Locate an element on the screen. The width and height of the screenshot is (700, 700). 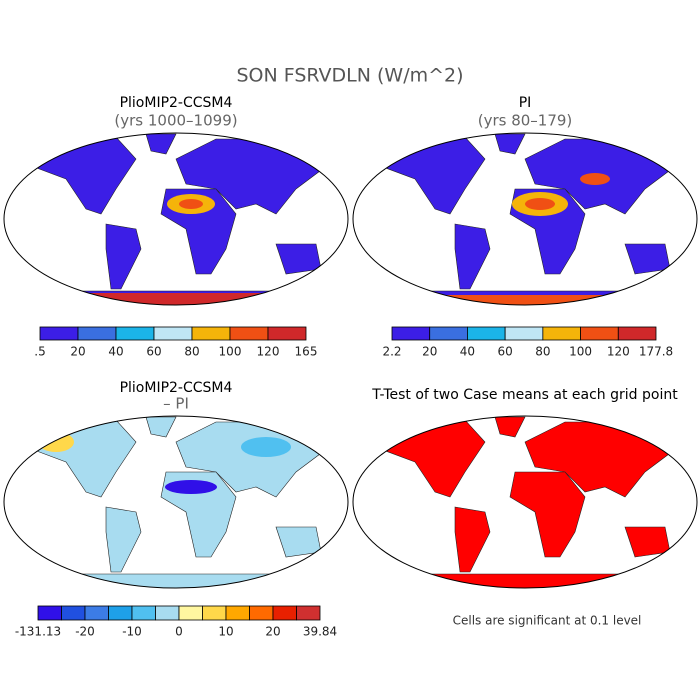
colorbar-label: .5 is located at coordinates (39, 352).